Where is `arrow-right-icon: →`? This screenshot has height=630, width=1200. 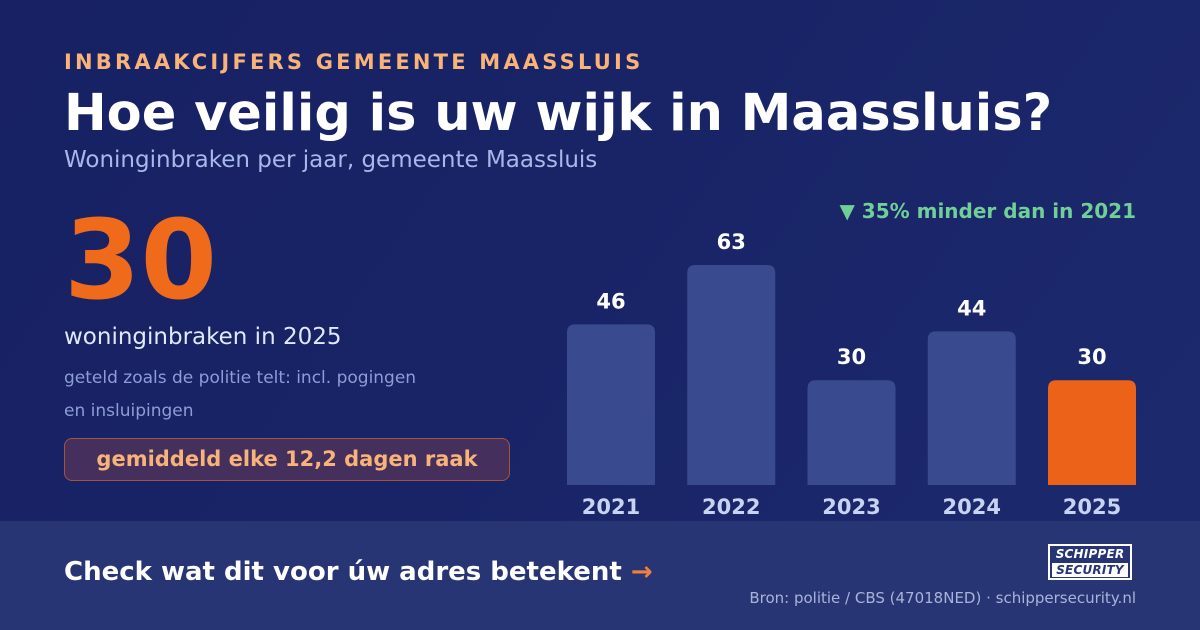
arrow-right-icon: → is located at coordinates (641, 572).